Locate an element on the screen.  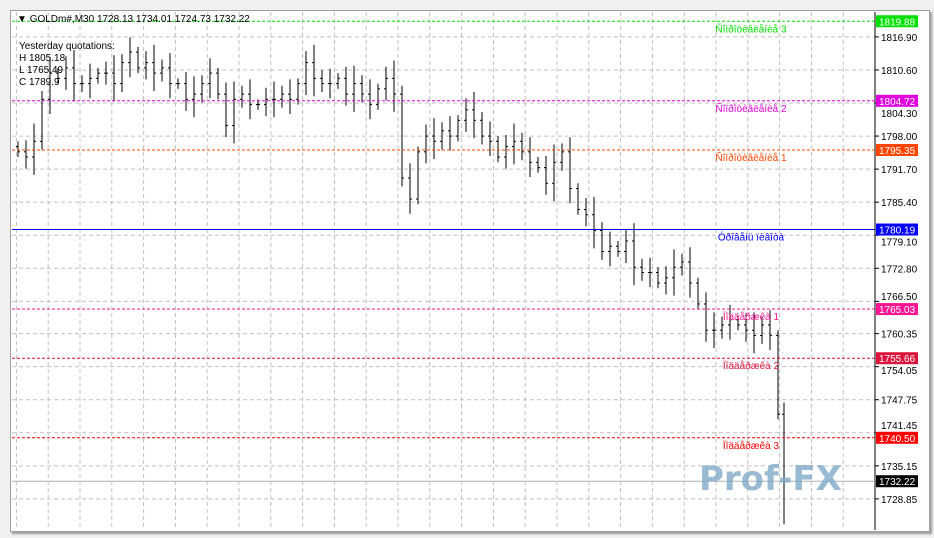
y-tick-label: 1816.90 is located at coordinates (899, 38).